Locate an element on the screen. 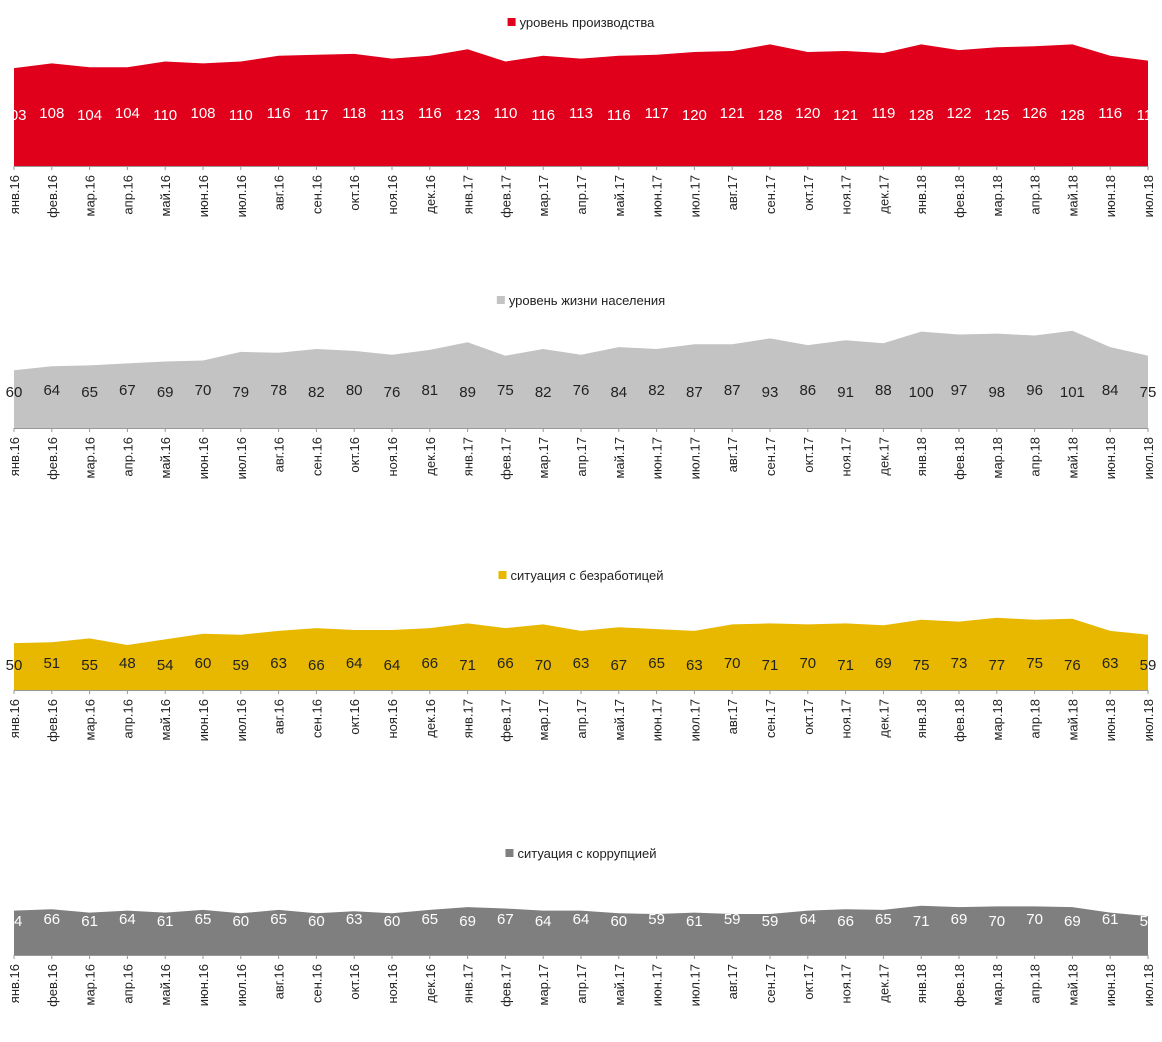  data-label: 78 is located at coordinates (278, 390).